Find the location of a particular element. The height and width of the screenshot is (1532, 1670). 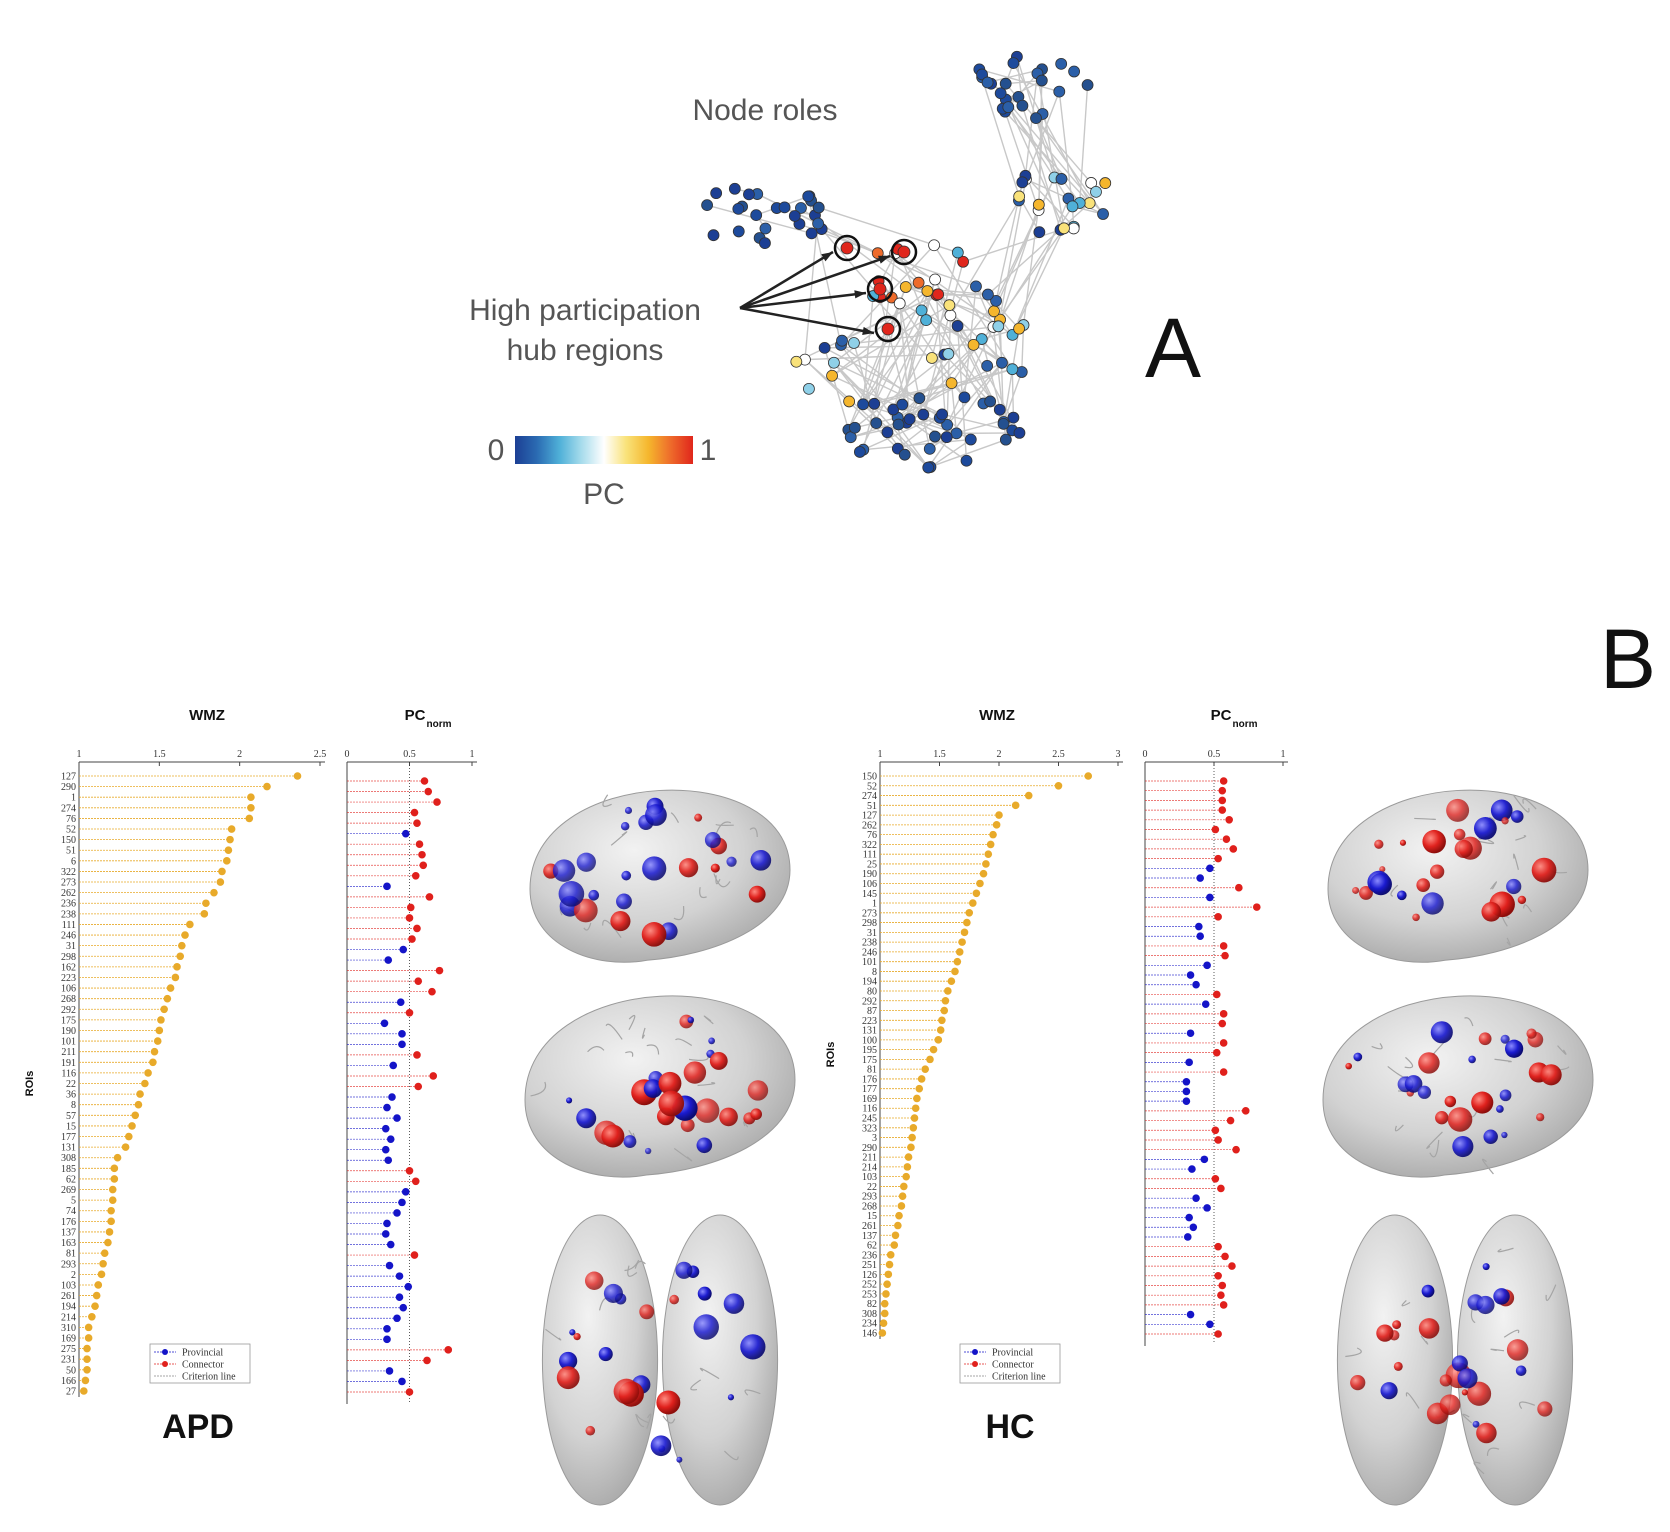

roi-label: 1 is located at coordinates (73, 798).